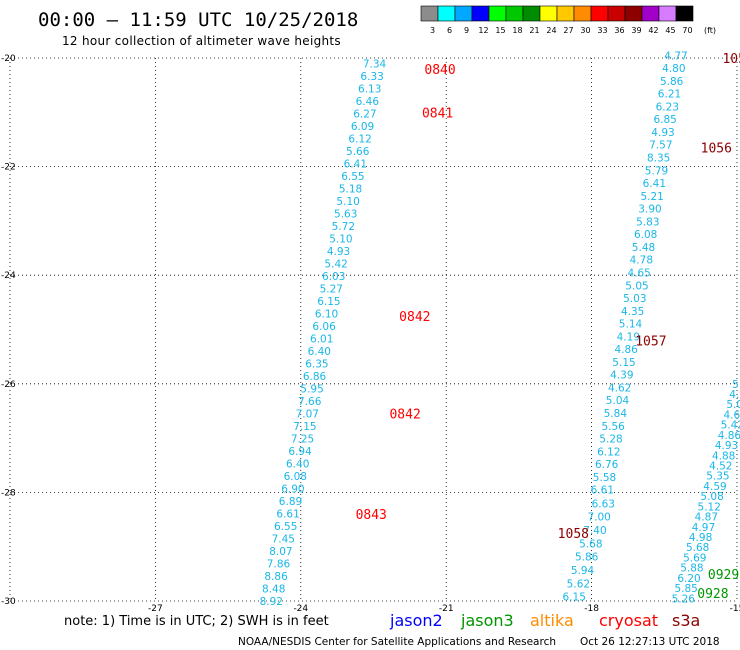  What do you see at coordinates (8, 385) in the screenshot?
I see `y-tick-label: -26` at bounding box center [8, 385].